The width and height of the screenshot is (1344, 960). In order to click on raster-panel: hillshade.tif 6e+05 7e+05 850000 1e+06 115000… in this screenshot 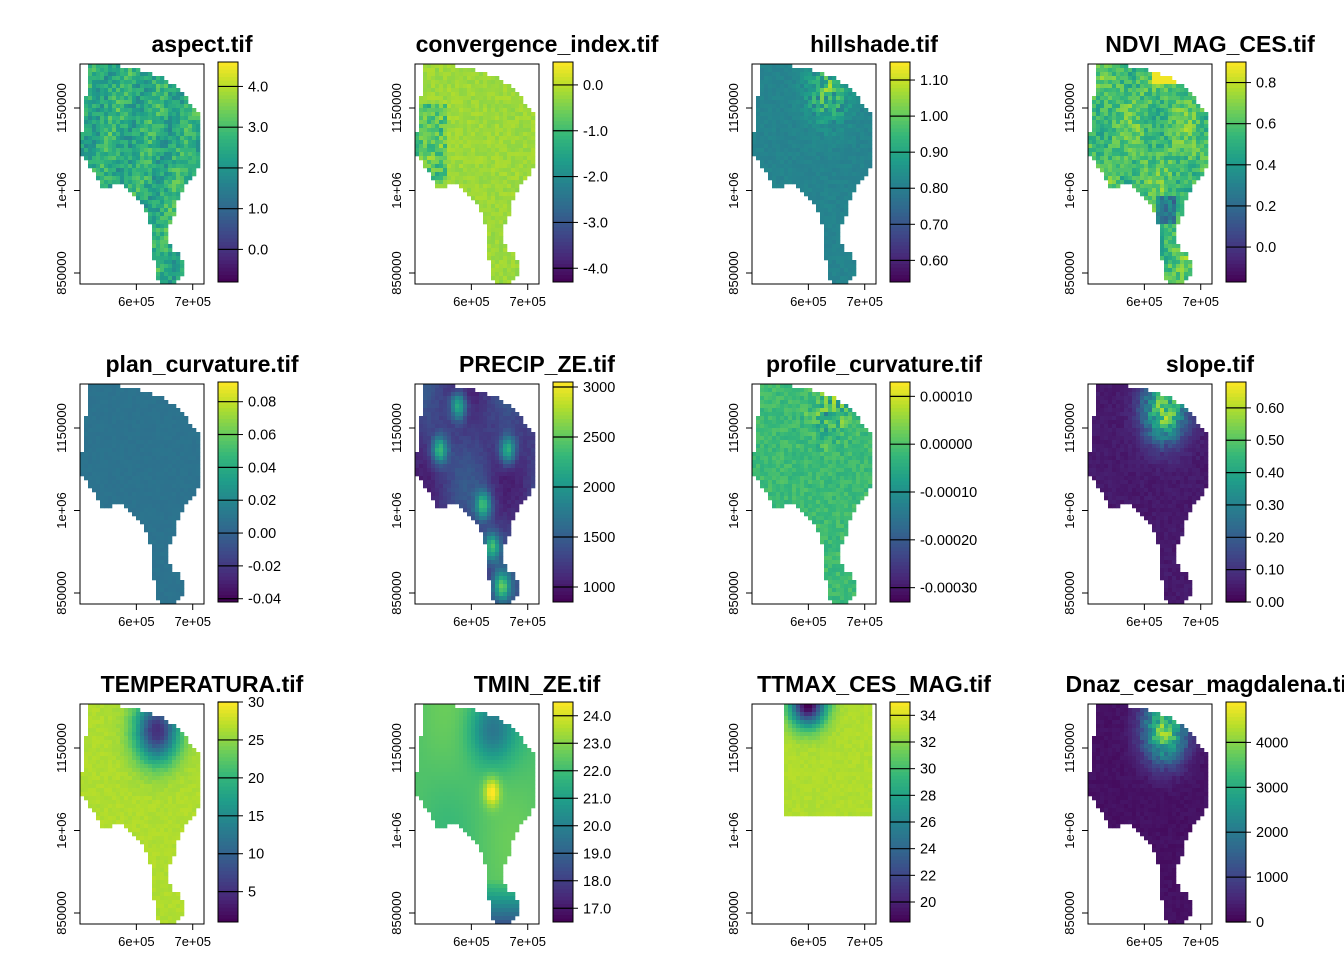, I will do `click(837, 170)`.